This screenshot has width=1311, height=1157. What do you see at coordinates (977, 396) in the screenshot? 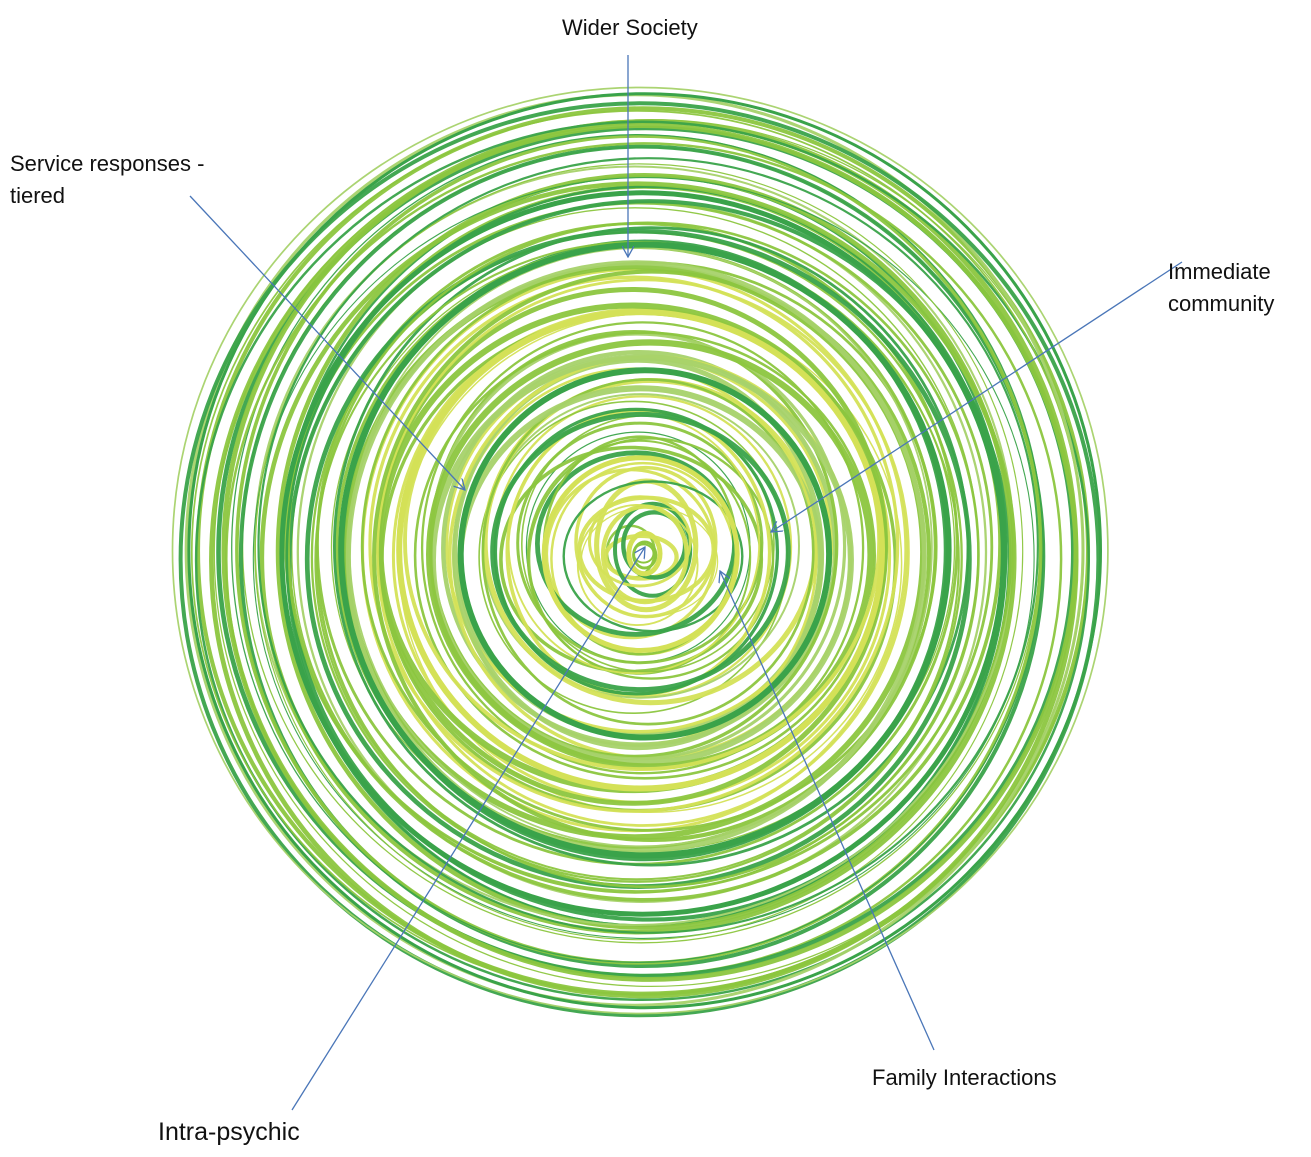
I see `arrow-immediate-community` at bounding box center [977, 396].